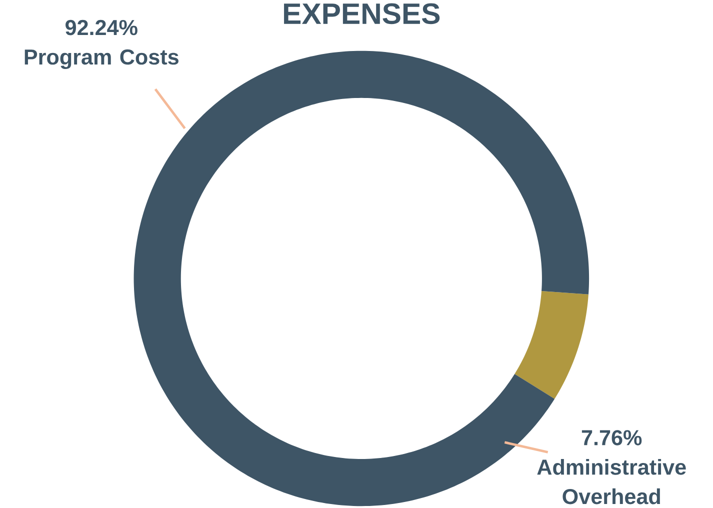 Image resolution: width=713 pixels, height=508 pixels. Describe the element at coordinates (362, 13) in the screenshot. I see `chart-title: EXPENSES` at that location.